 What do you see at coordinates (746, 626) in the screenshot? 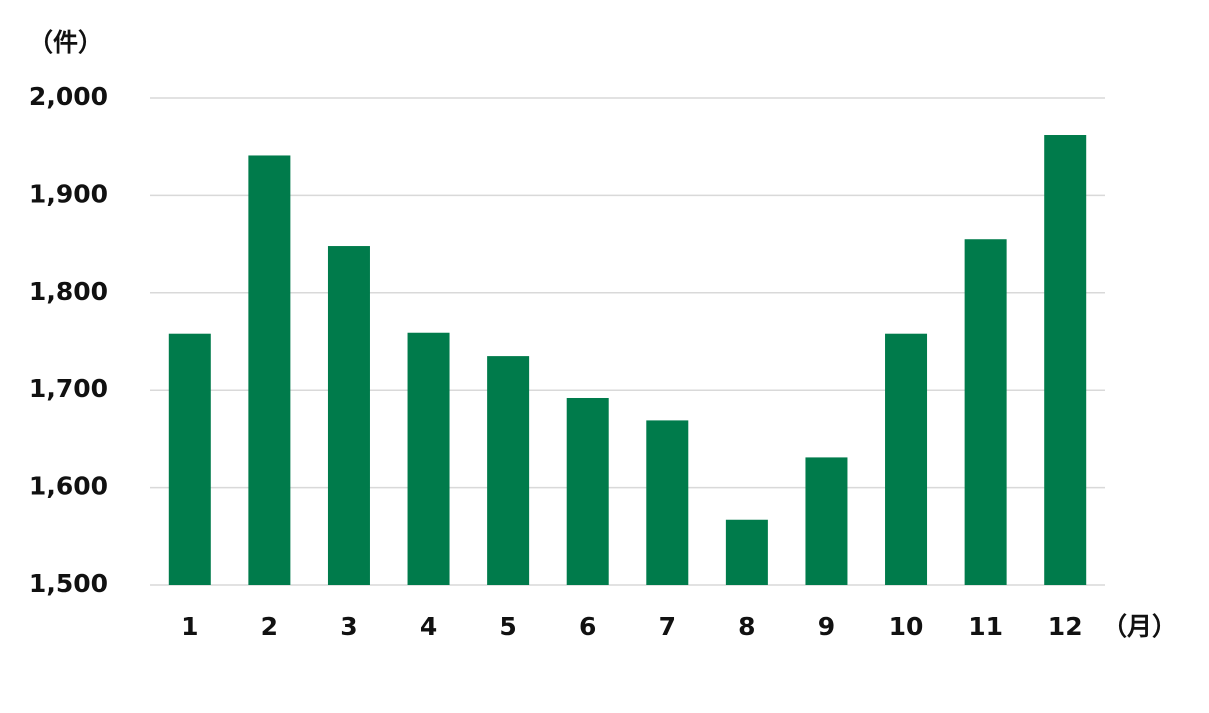
I see `x-tick-label: 8` at bounding box center [746, 626].